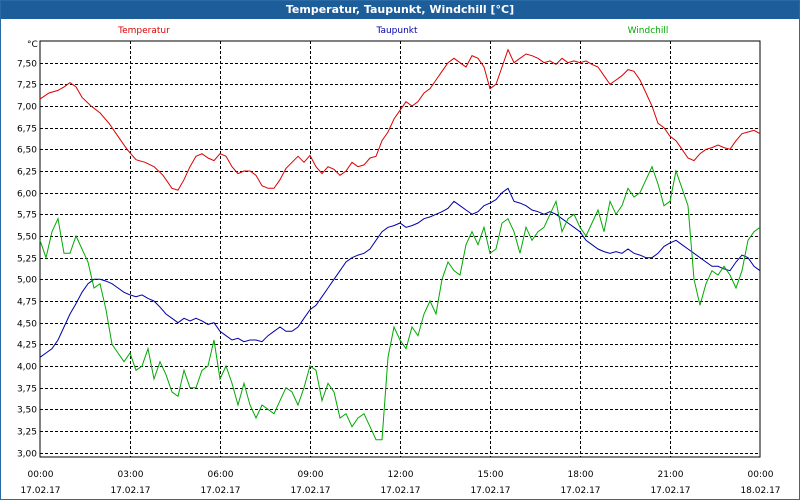  I want to click on y-tick-label: 5,75, so click(27, 216).